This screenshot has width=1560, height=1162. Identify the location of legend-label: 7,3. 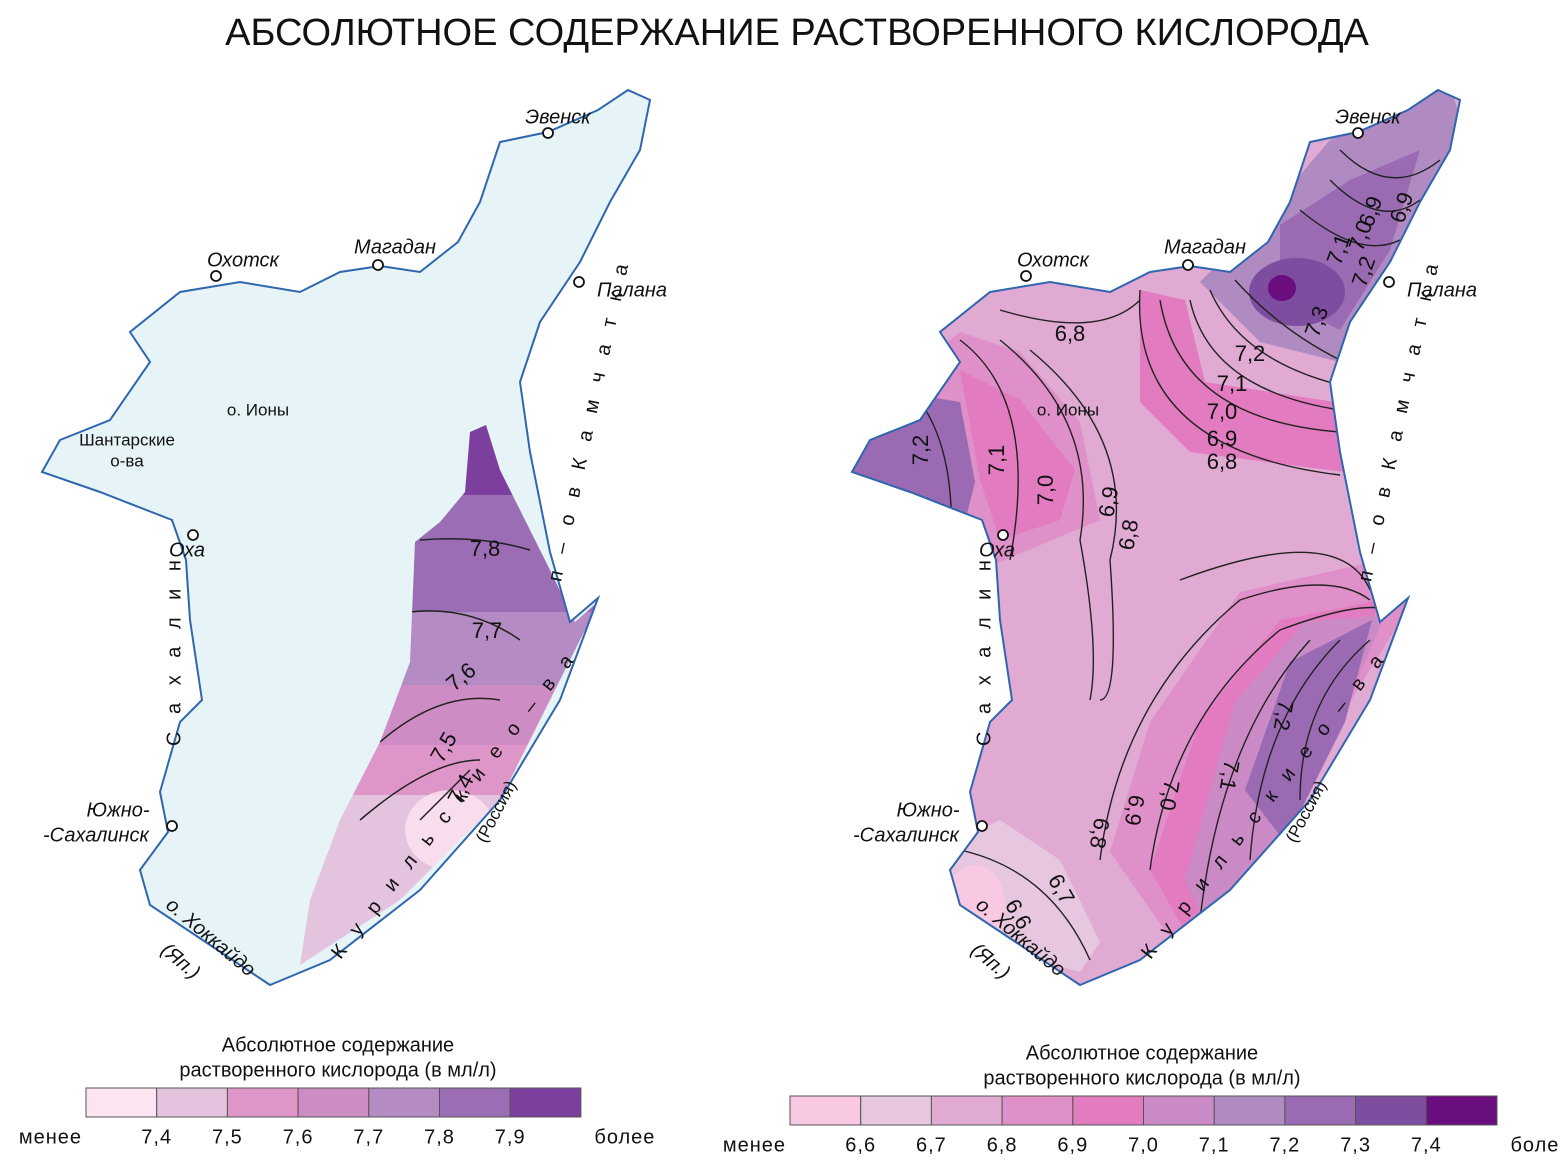
(1355, 1145).